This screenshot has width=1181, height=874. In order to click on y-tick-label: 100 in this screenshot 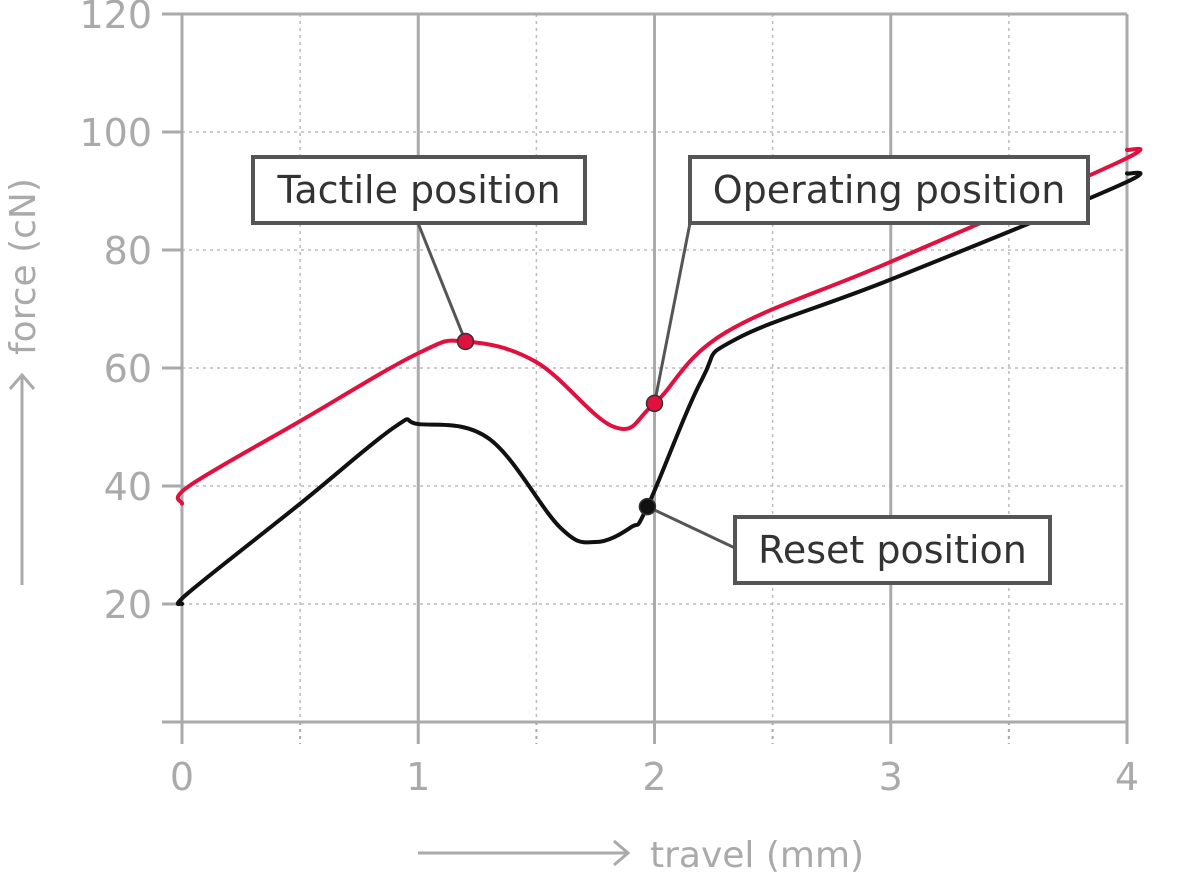, I will do `click(115, 133)`.